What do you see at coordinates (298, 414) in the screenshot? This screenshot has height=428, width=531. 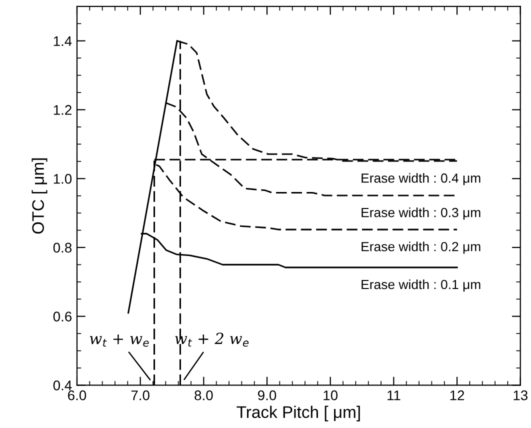 I see `x-axis-title: Track Pitch [ μm]` at bounding box center [298, 414].